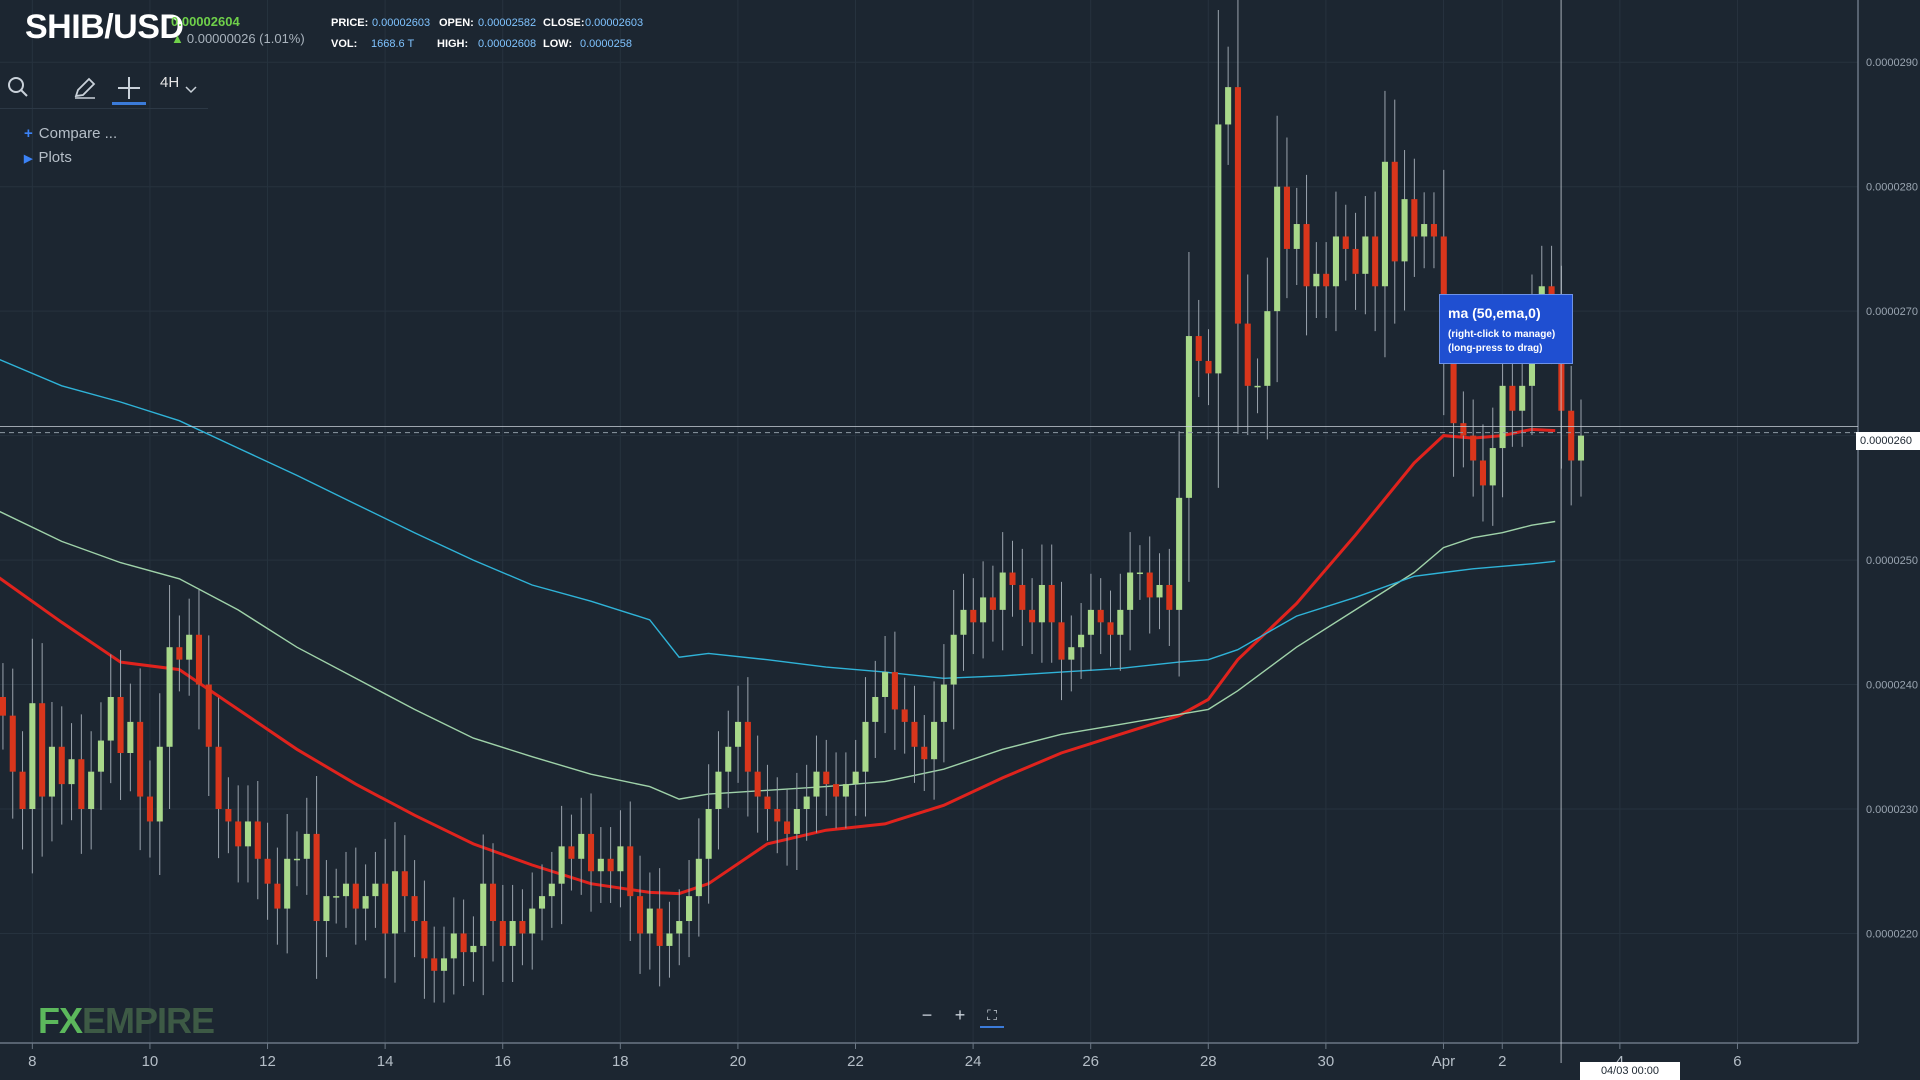 This screenshot has width=1920, height=1080. I want to click on fullscreen-button: ⛶, so click(992, 1016).